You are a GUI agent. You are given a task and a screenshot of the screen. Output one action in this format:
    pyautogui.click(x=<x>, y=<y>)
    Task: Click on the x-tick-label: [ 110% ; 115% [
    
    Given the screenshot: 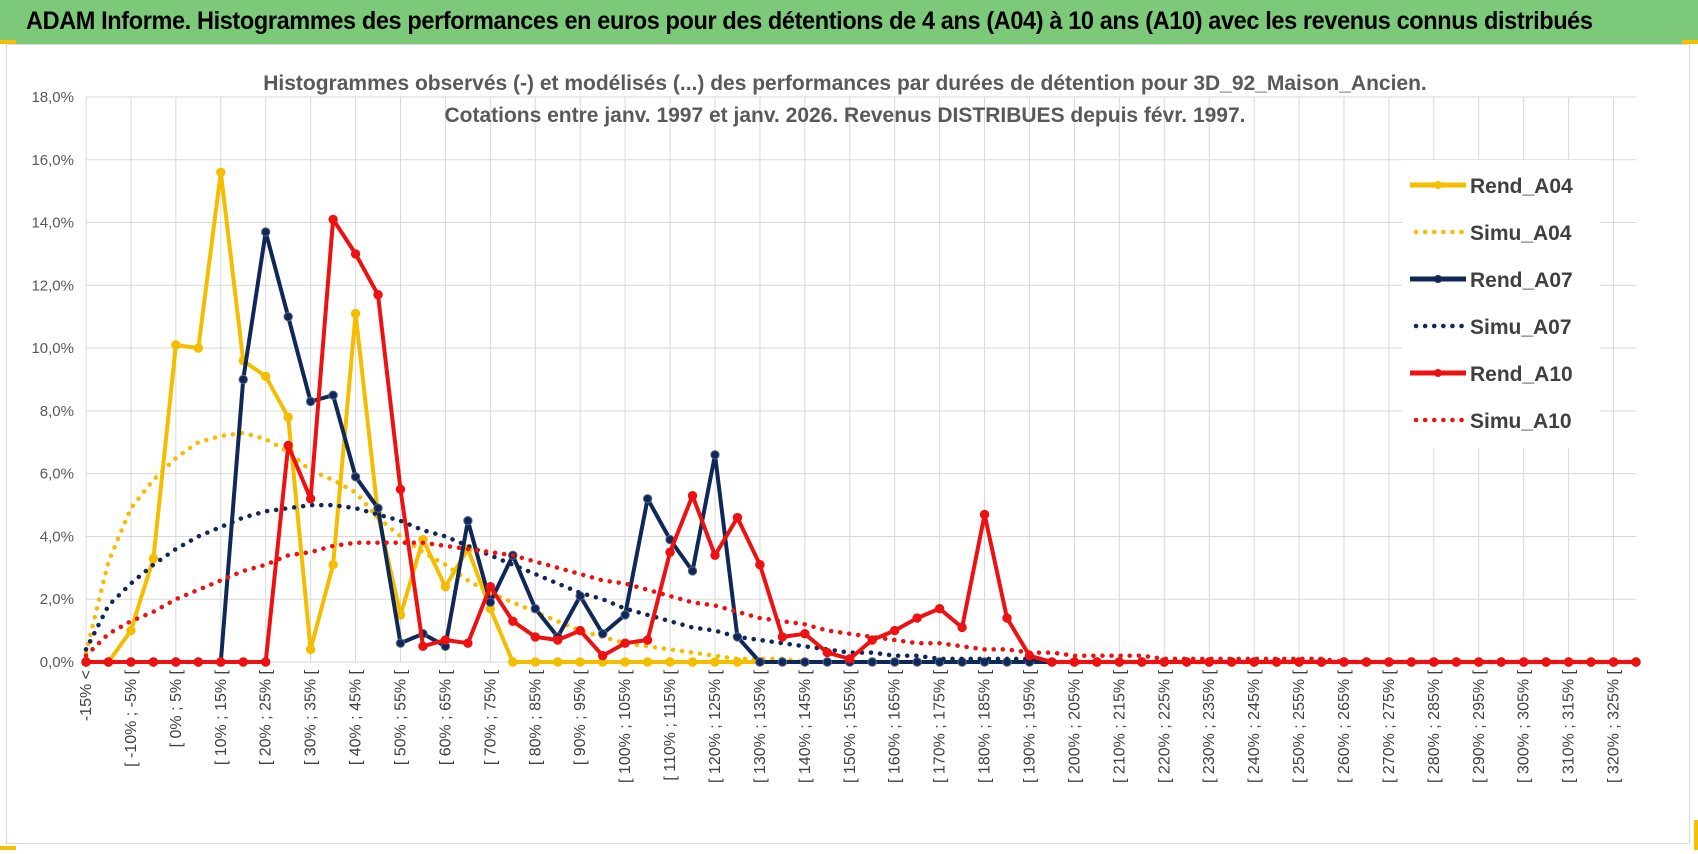 What is the action you would take?
    pyautogui.click(x=670, y=724)
    